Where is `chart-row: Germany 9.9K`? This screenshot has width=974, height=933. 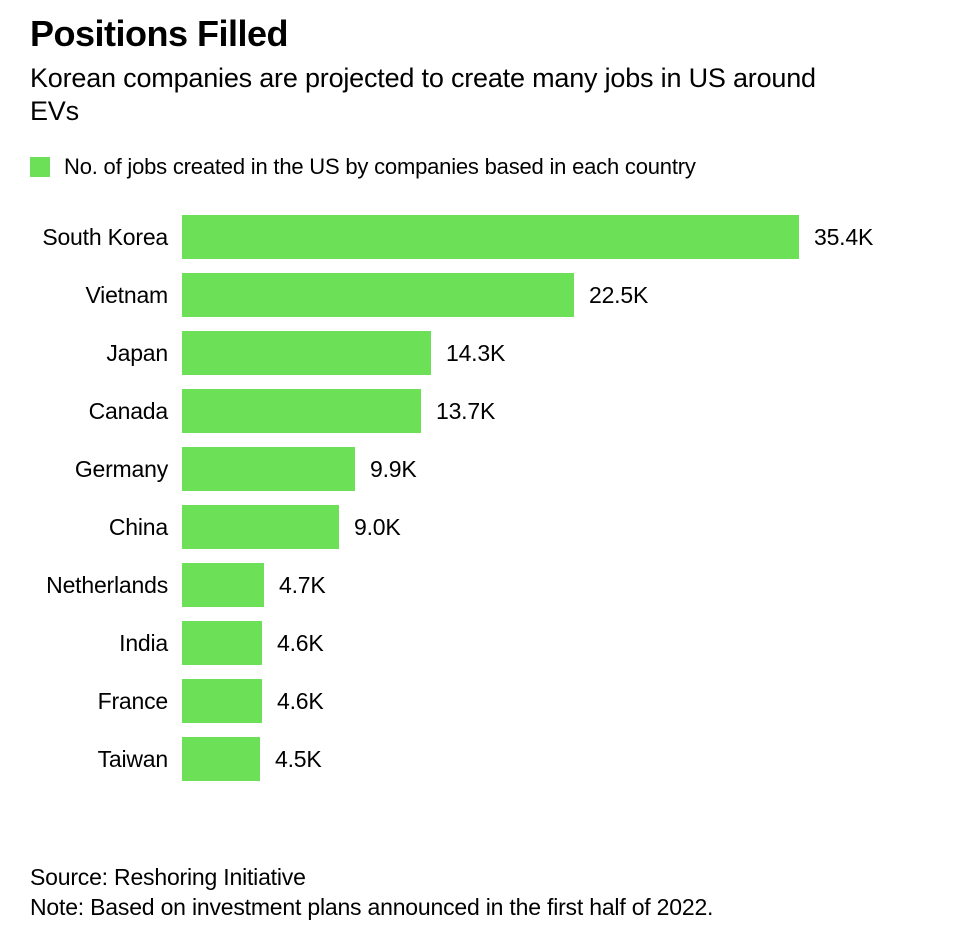 chart-row: Germany 9.9K is located at coordinates (487, 469).